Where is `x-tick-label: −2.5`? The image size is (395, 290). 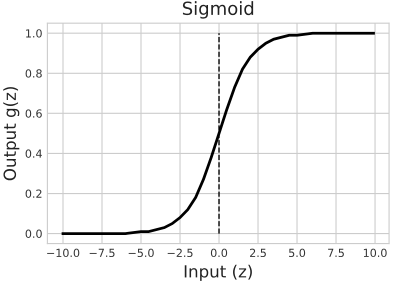 x-tick-label: −2.5 is located at coordinates (180, 253).